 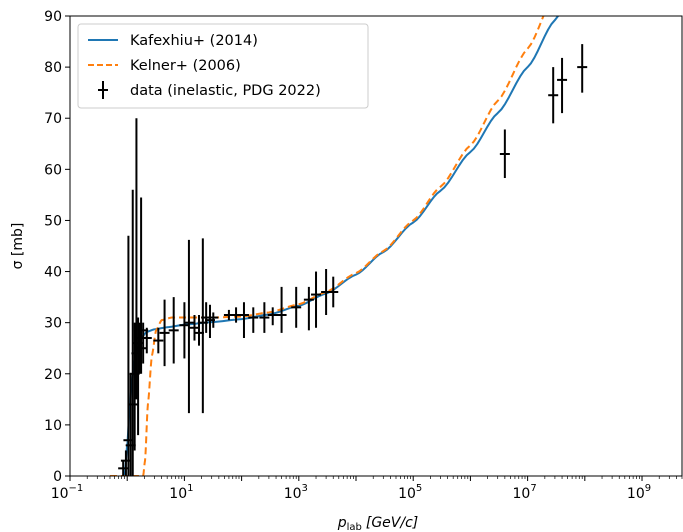 What do you see at coordinates (53, 221) in the screenshot?
I see `y-tick-label: 50` at bounding box center [53, 221].